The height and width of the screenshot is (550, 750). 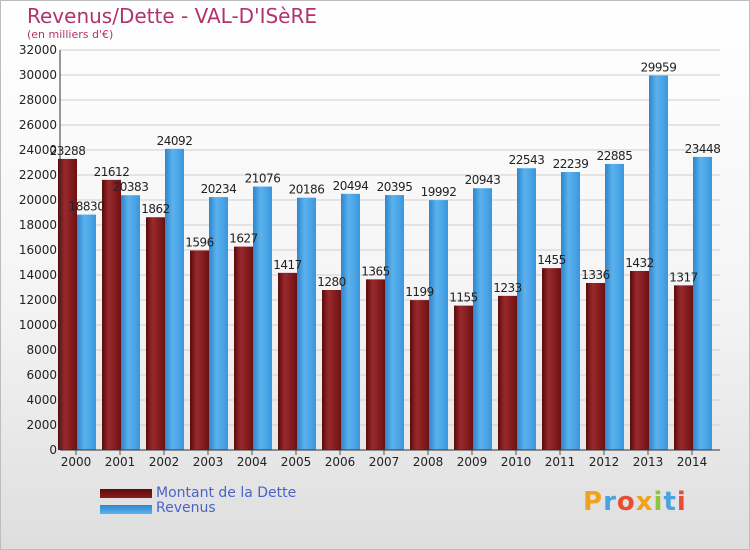 I want to click on data-label-revenus: 22885, so click(x=615, y=156).